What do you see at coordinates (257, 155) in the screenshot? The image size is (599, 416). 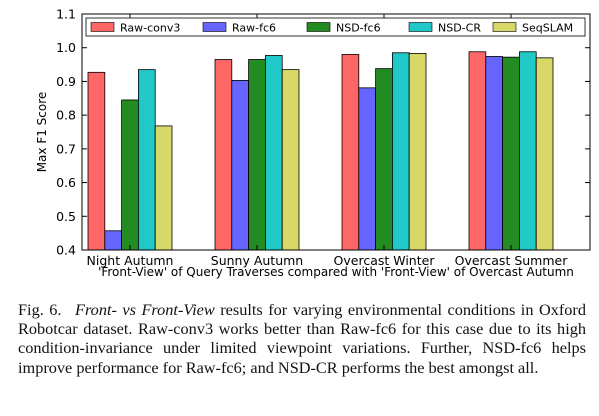 I see `bar-nsd-fc6-sunny-autumn` at bounding box center [257, 155].